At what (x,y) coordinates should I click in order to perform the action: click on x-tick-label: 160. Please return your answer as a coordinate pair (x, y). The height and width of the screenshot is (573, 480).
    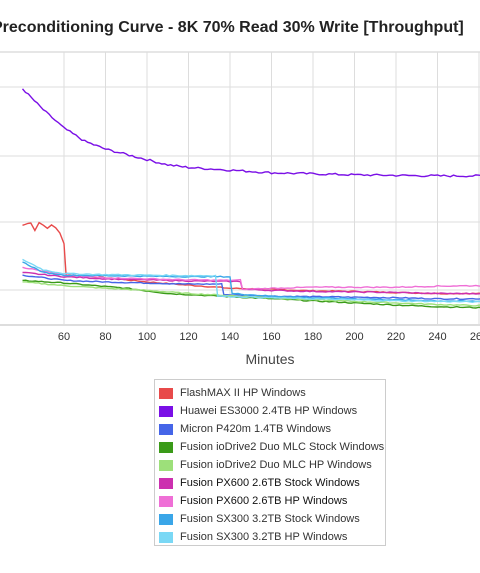
    Looking at the image, I should click on (271, 337).